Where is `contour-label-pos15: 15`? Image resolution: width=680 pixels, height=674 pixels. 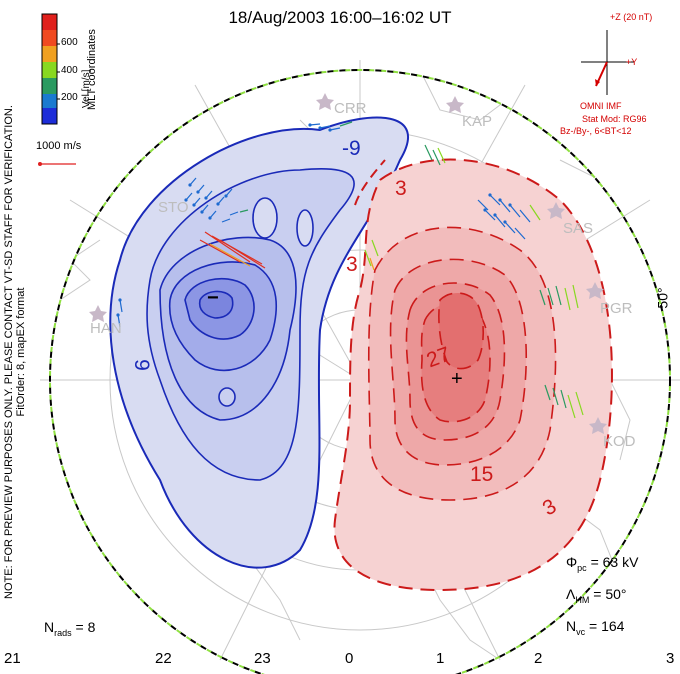 contour-label-pos15: 15 is located at coordinates (482, 474).